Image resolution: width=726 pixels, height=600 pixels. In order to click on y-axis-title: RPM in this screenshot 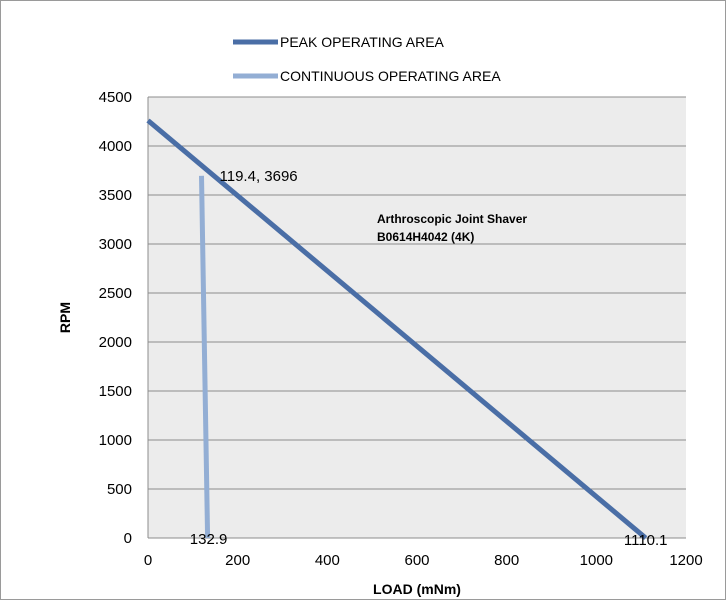, I will do `click(65, 317)`.